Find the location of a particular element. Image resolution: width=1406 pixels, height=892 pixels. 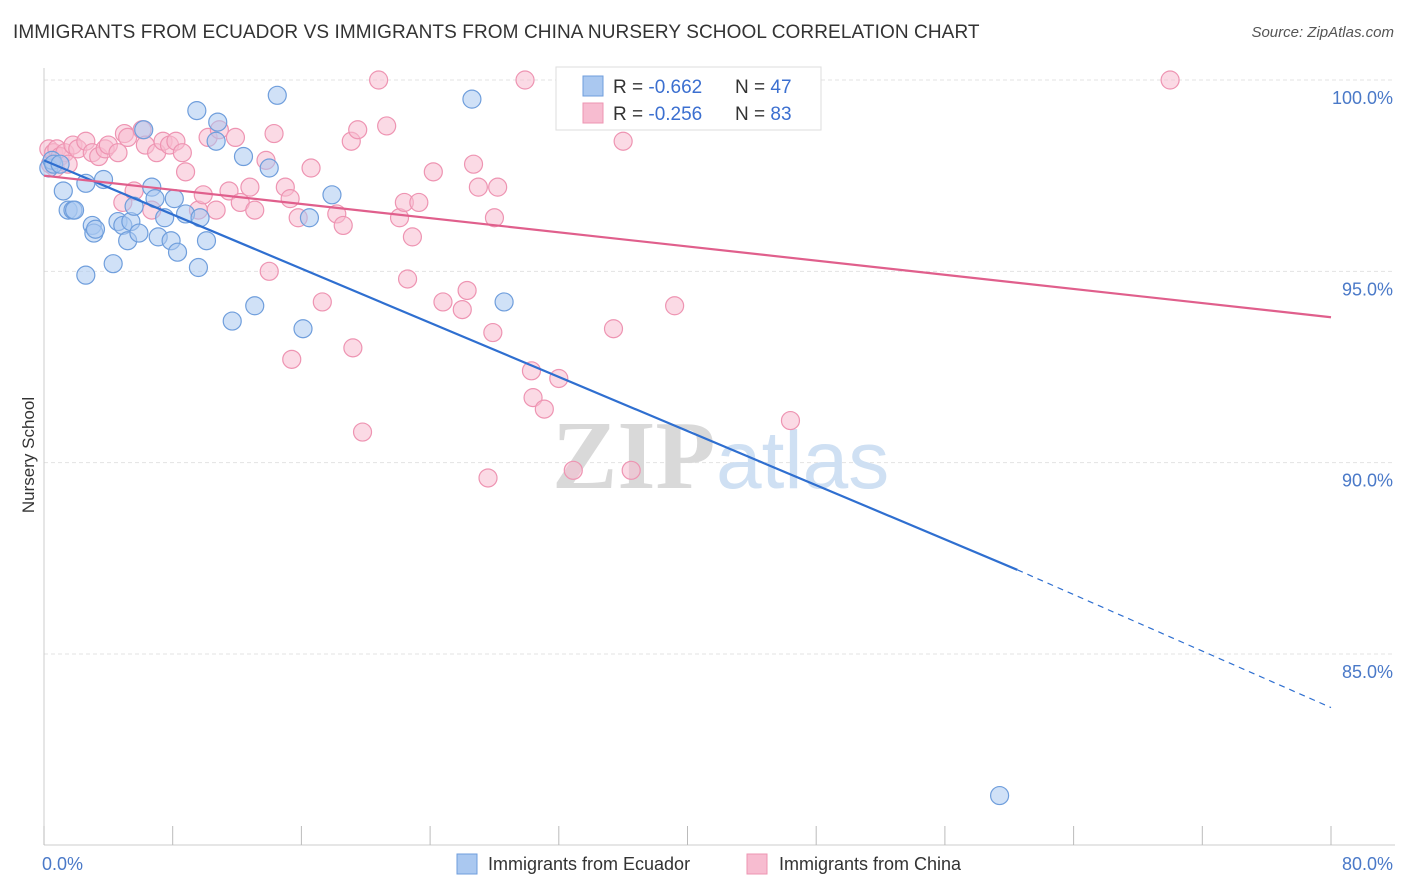

y-tick-label: 85.0% is located at coordinates (1367, 672).